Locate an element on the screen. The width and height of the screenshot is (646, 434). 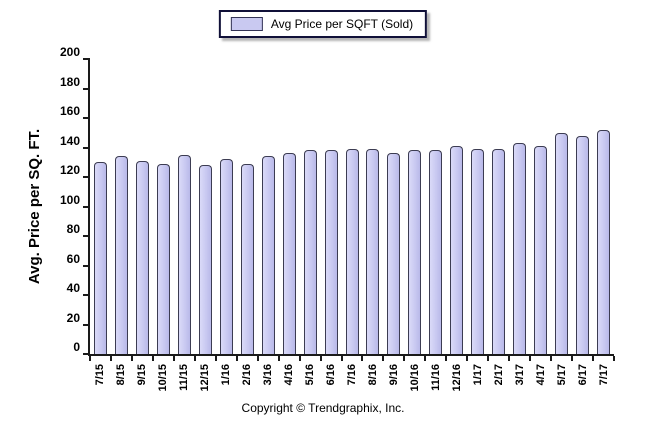
bar-9/16 is located at coordinates (394, 253).